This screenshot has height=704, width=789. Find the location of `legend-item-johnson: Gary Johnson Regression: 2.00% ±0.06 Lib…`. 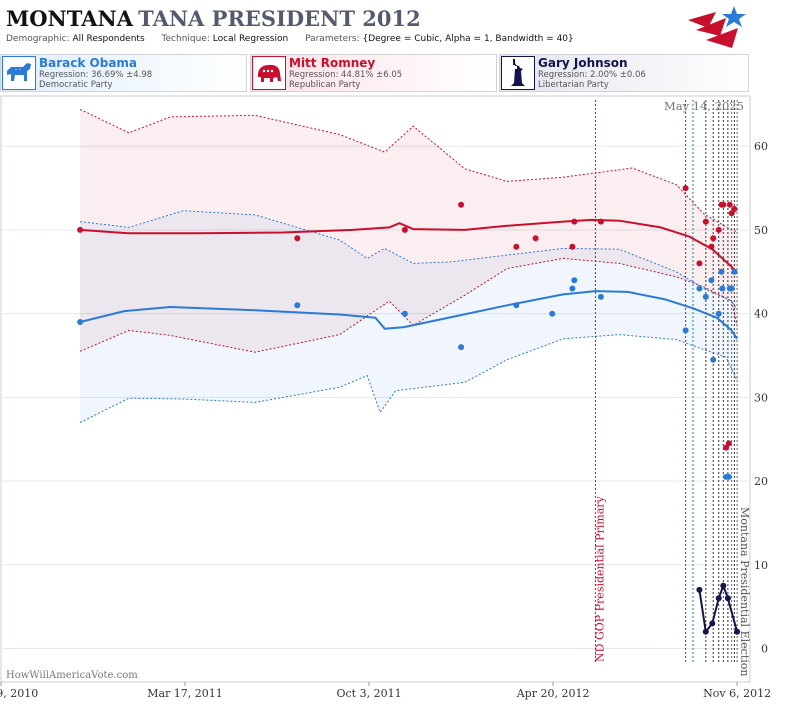

legend-item-johnson: Gary Johnson Regression: 2.00% ±0.06 Lib… is located at coordinates (624, 73).